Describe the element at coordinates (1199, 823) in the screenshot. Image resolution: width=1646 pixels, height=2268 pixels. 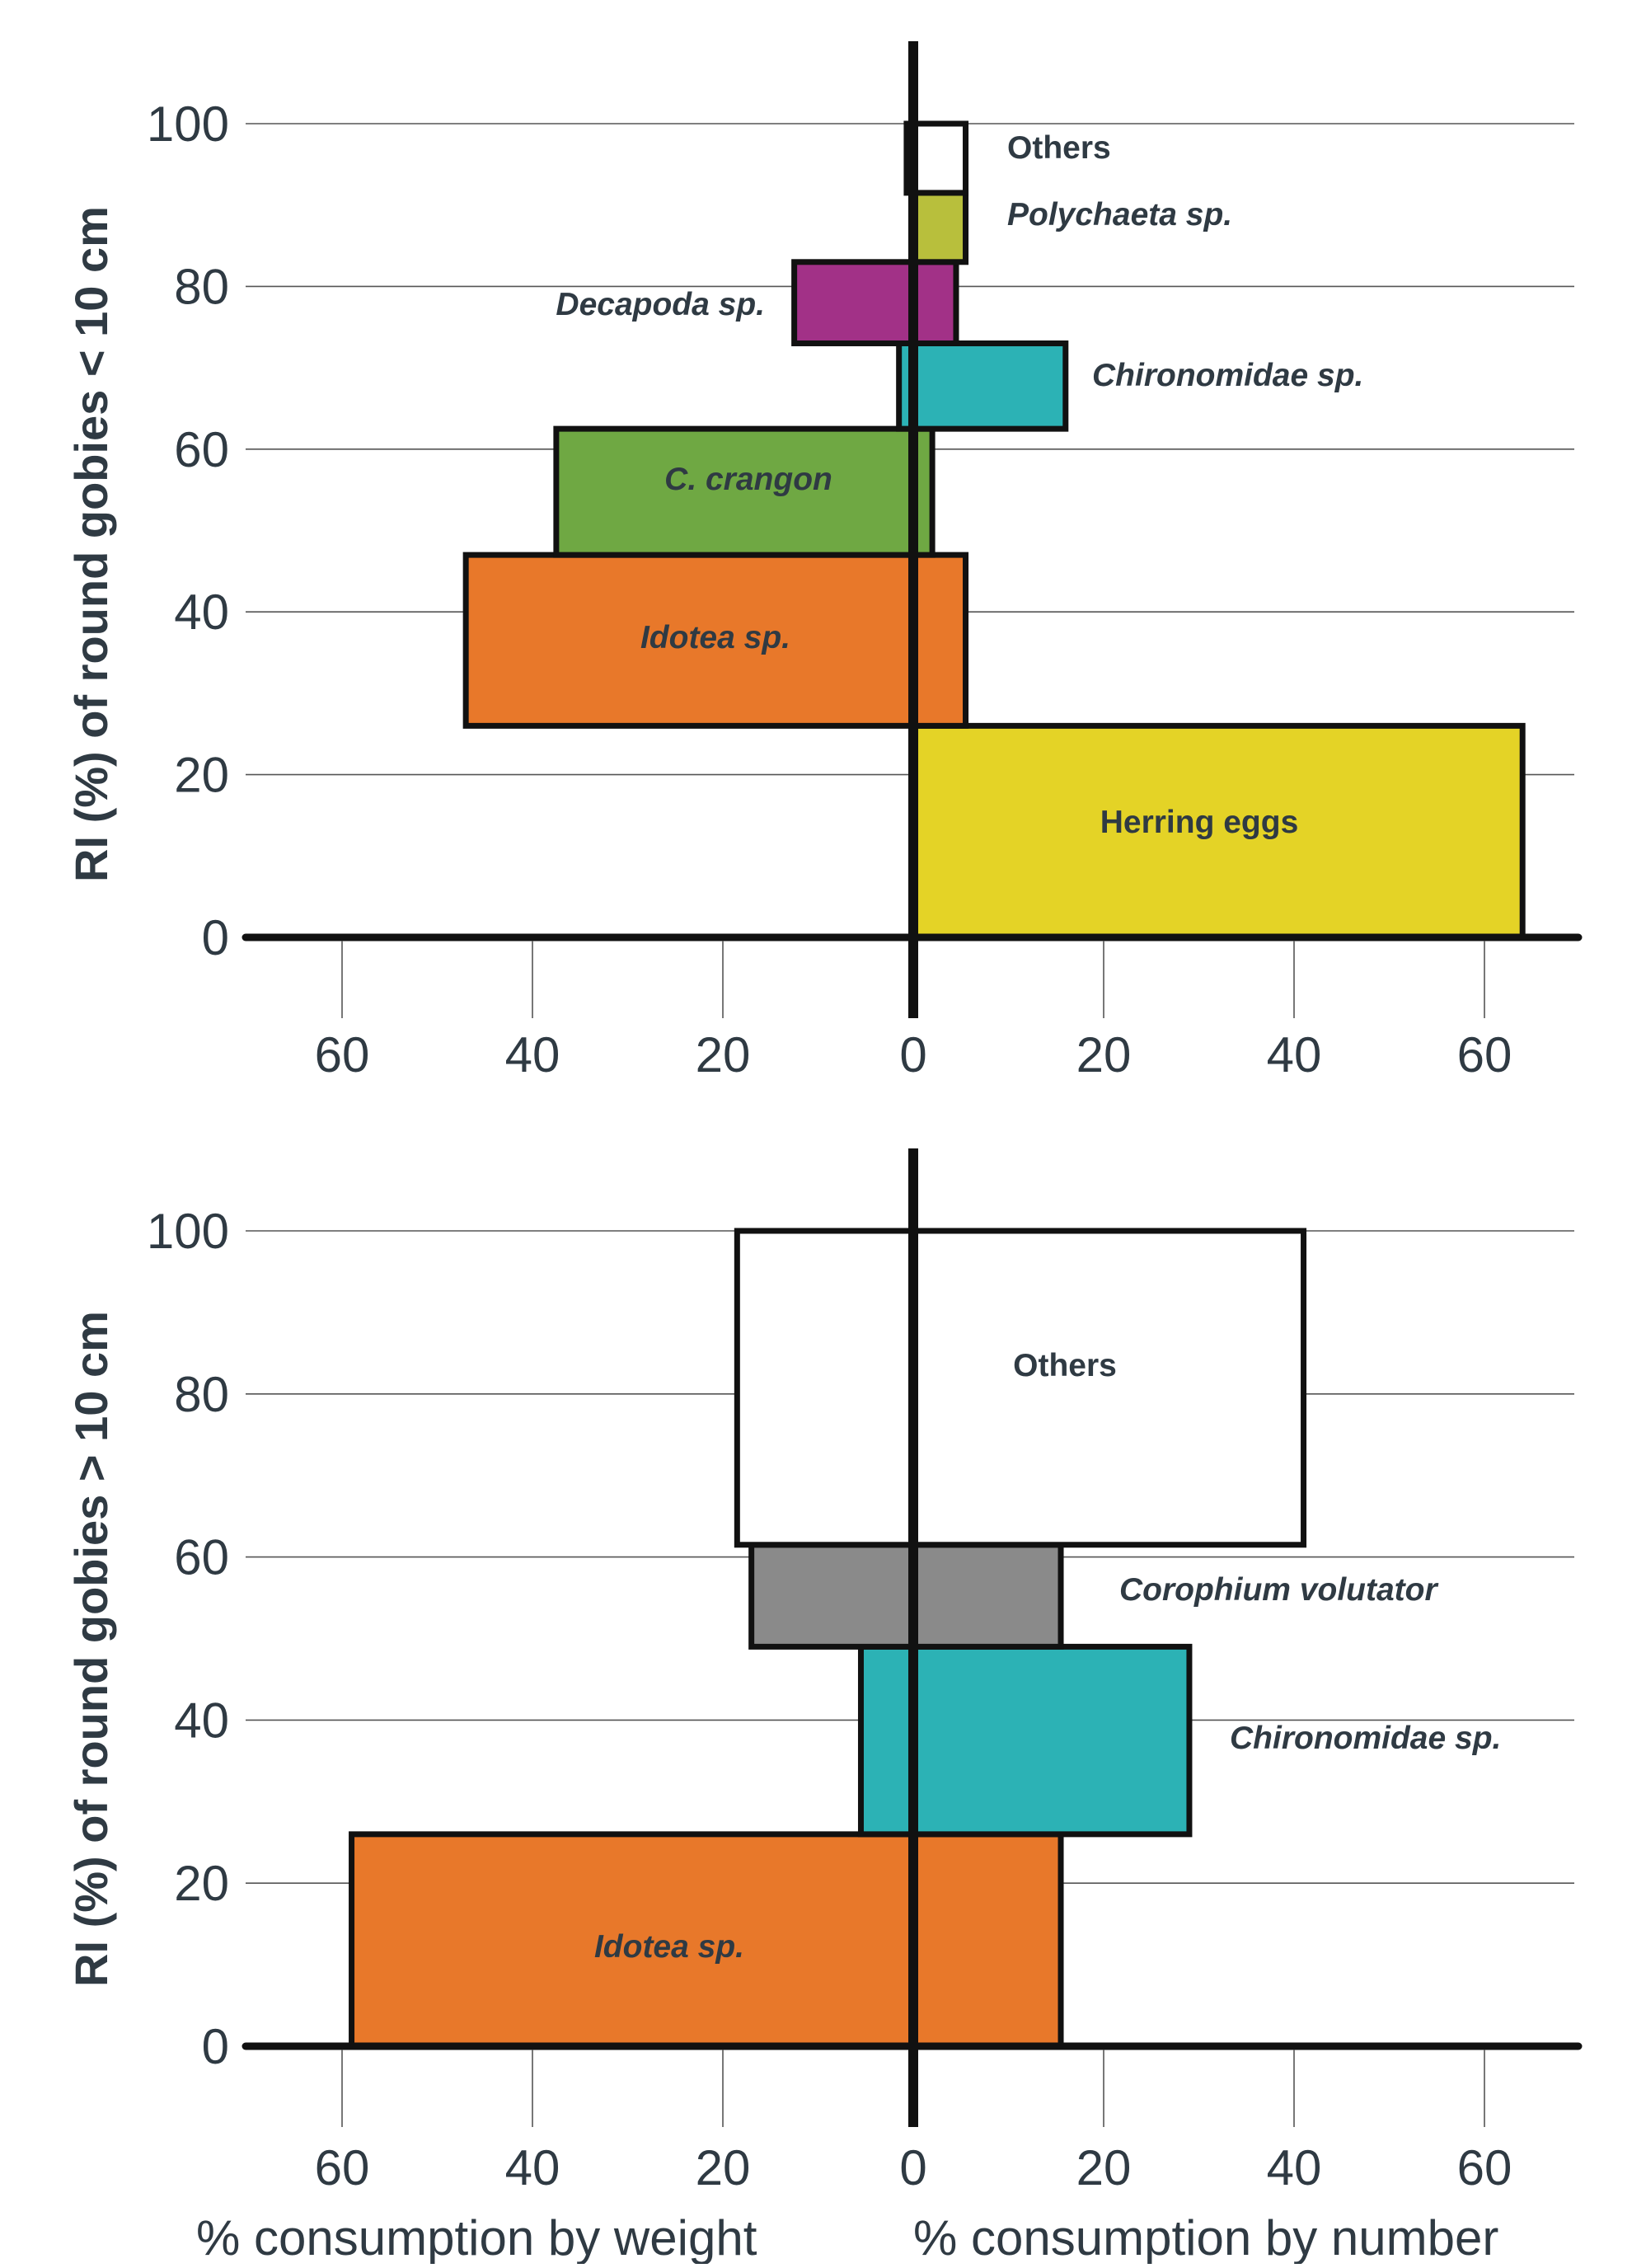
I see `bar-label: Herring eggs` at that location.